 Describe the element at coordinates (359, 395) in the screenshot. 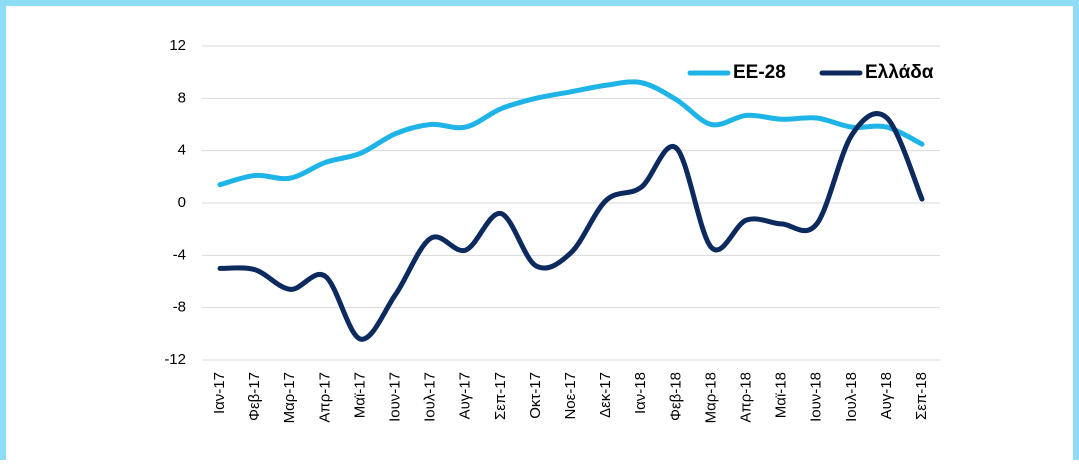

I see `x-tick-label: Μαϊ-17` at that location.